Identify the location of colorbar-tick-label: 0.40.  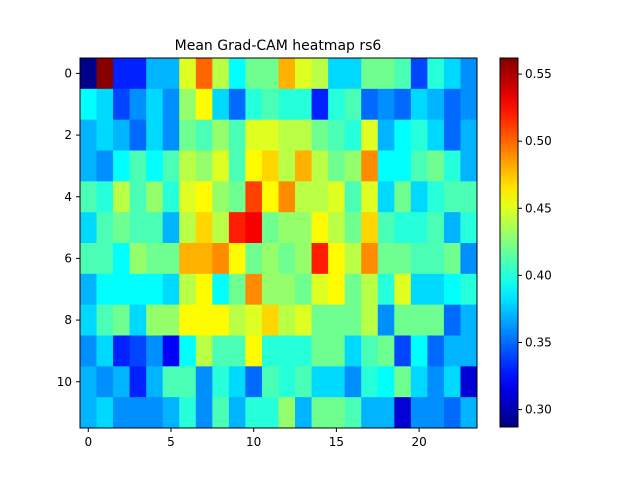
(538, 275).